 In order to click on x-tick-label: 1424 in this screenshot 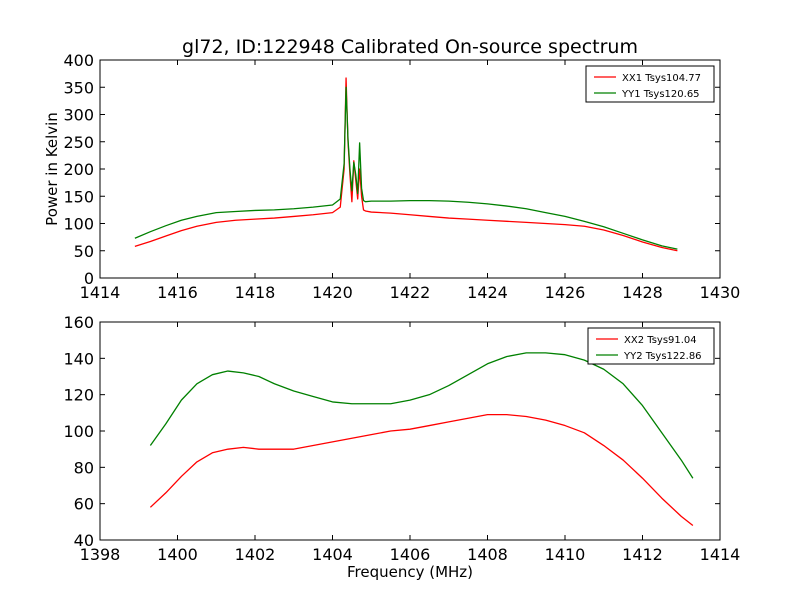, I will do `click(487, 292)`.